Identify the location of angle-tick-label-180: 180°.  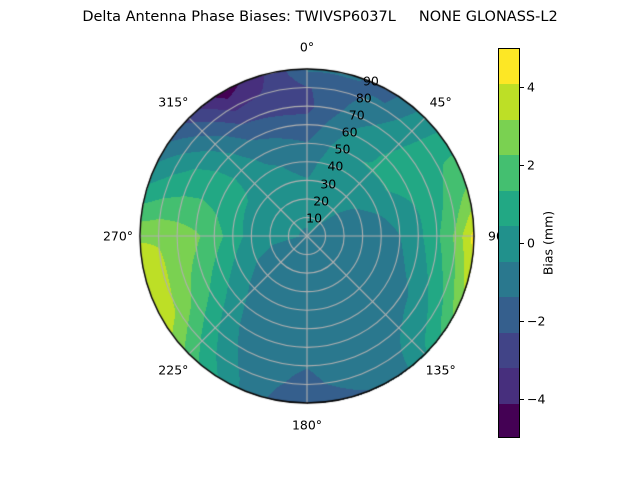
(307, 425).